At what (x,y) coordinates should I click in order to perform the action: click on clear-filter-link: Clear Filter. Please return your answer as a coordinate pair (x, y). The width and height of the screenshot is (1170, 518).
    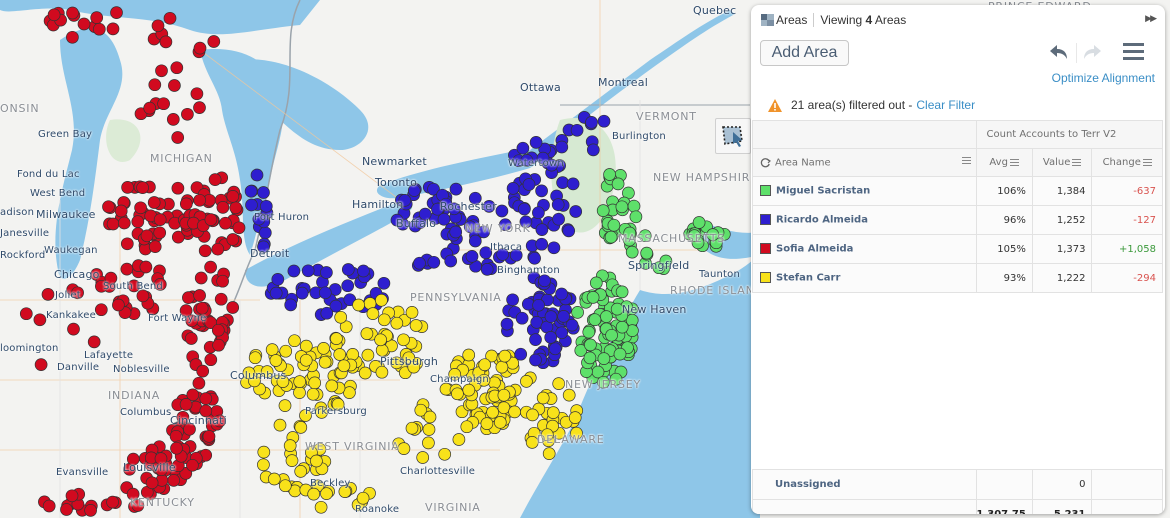
    Looking at the image, I should click on (946, 105).